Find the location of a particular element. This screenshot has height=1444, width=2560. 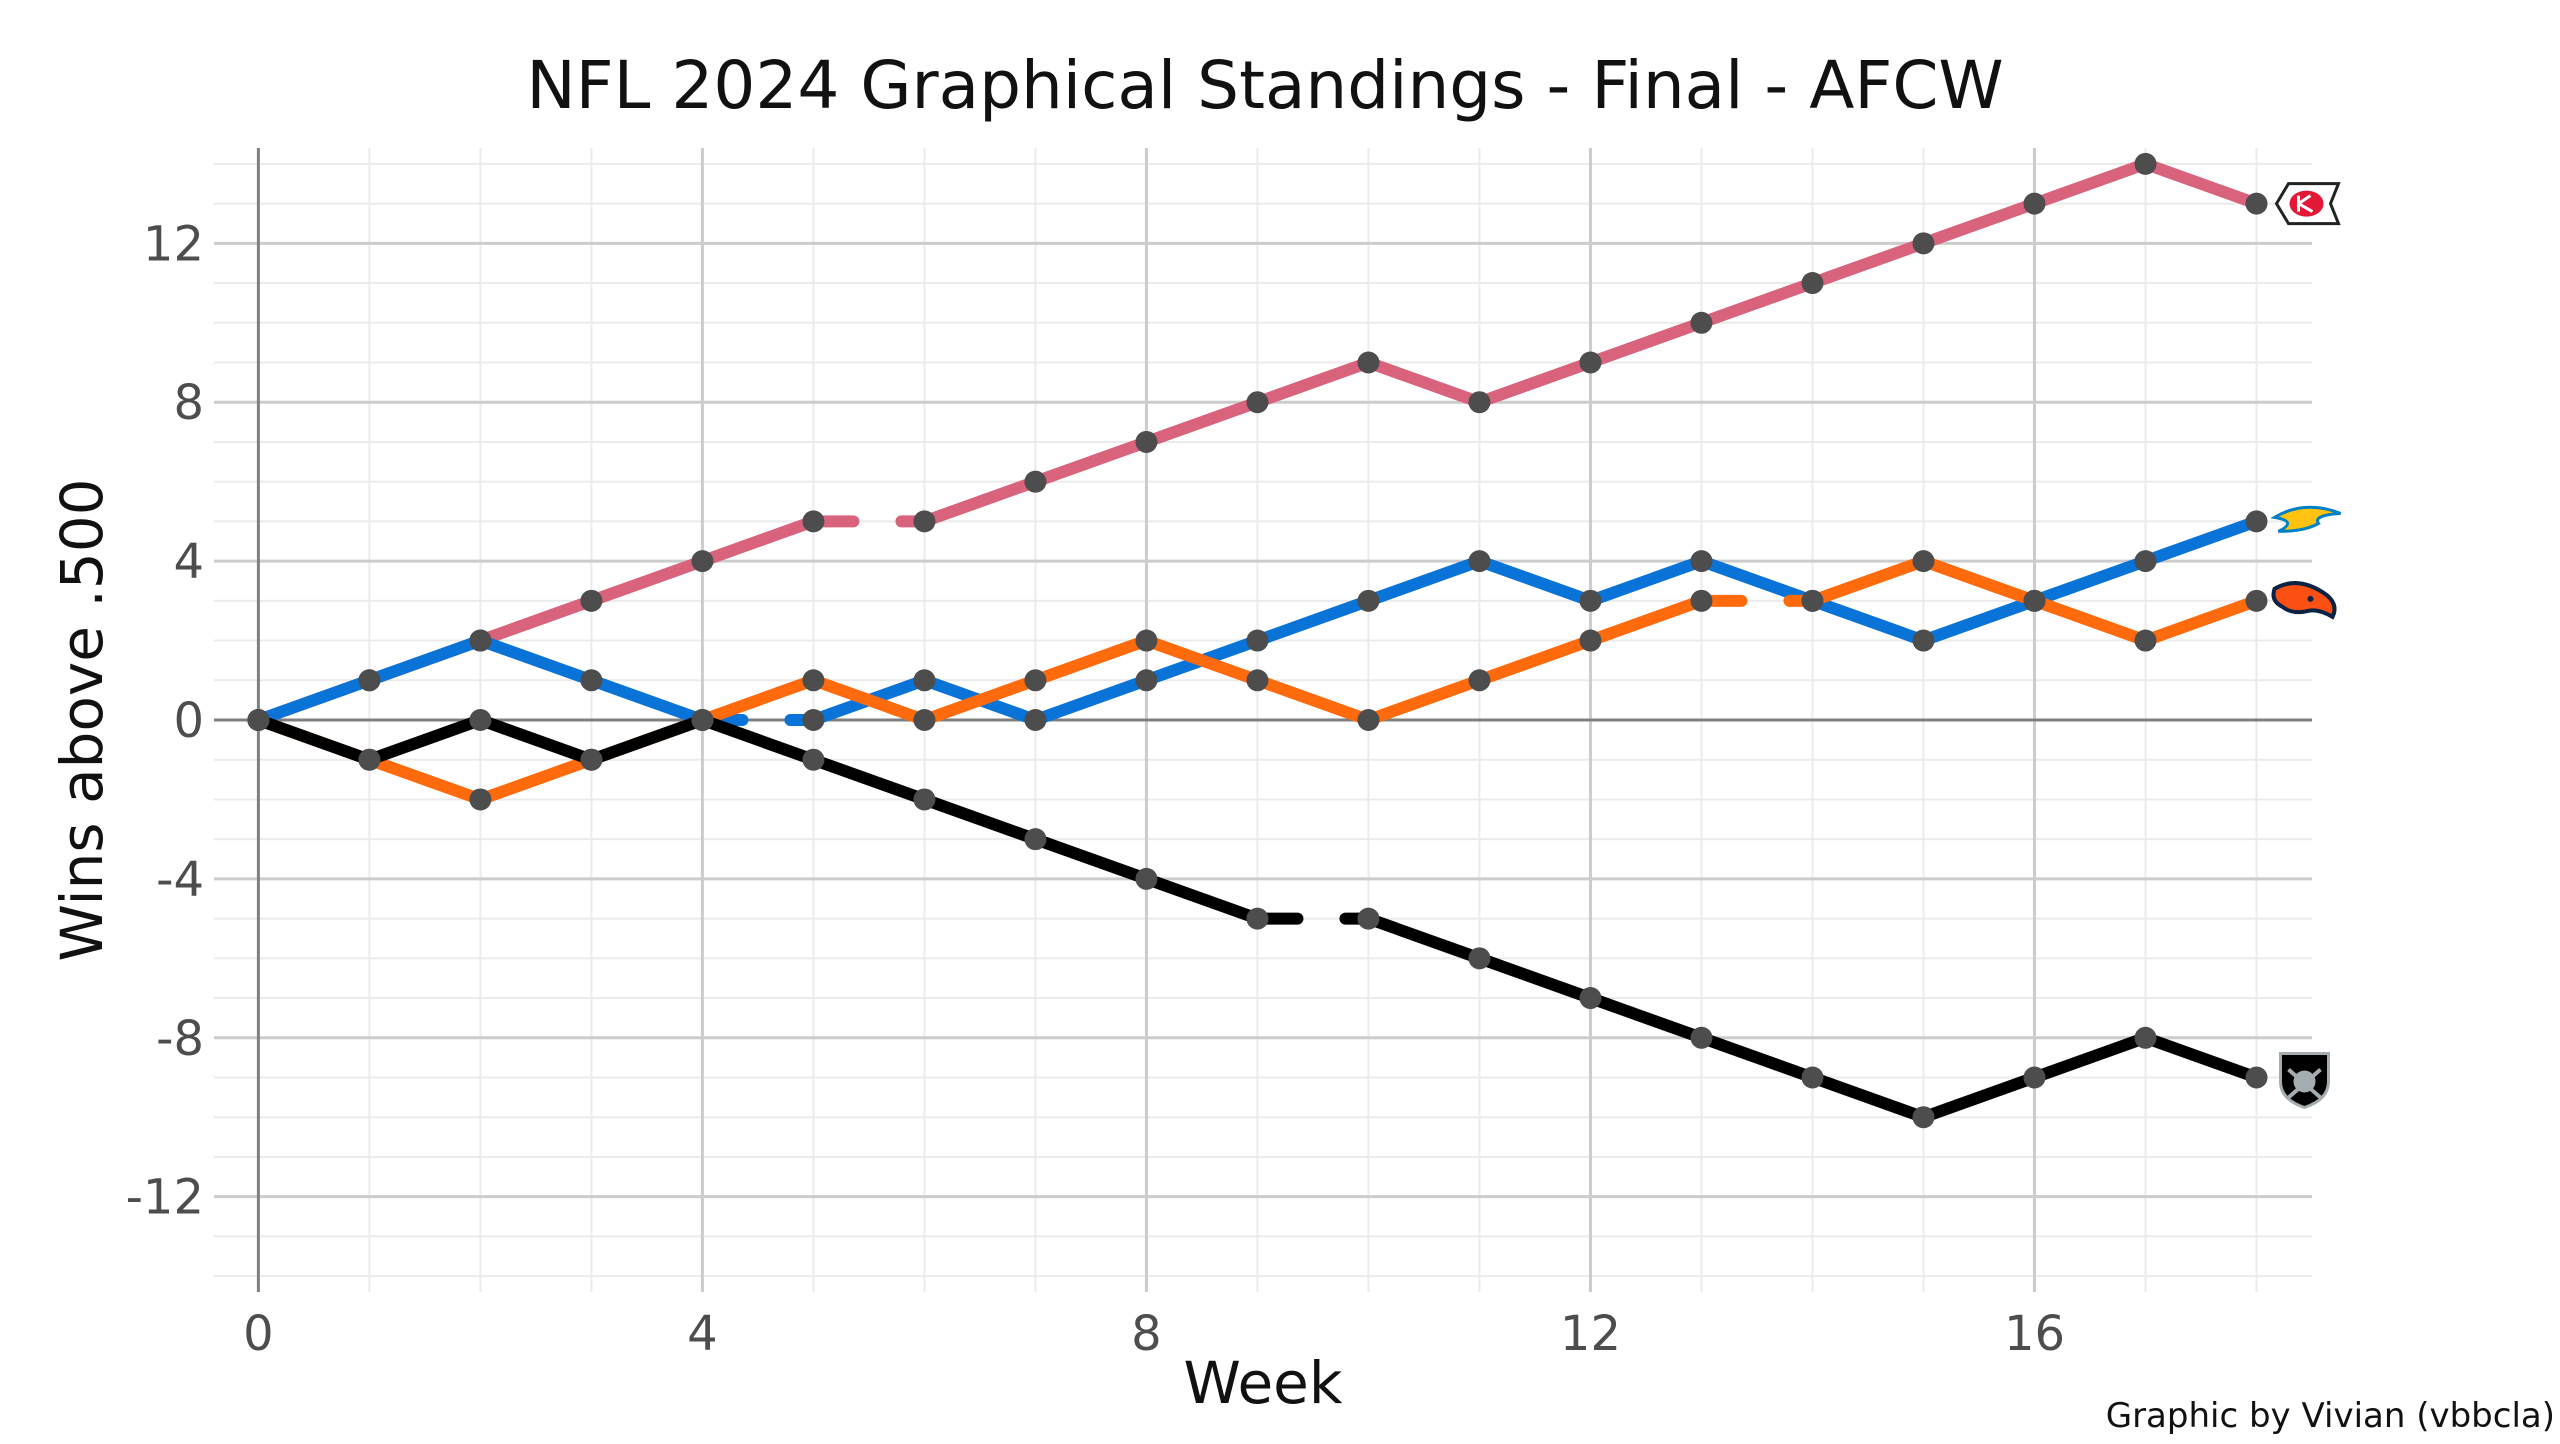

x-tick-label: 4 is located at coordinates (702, 1334).